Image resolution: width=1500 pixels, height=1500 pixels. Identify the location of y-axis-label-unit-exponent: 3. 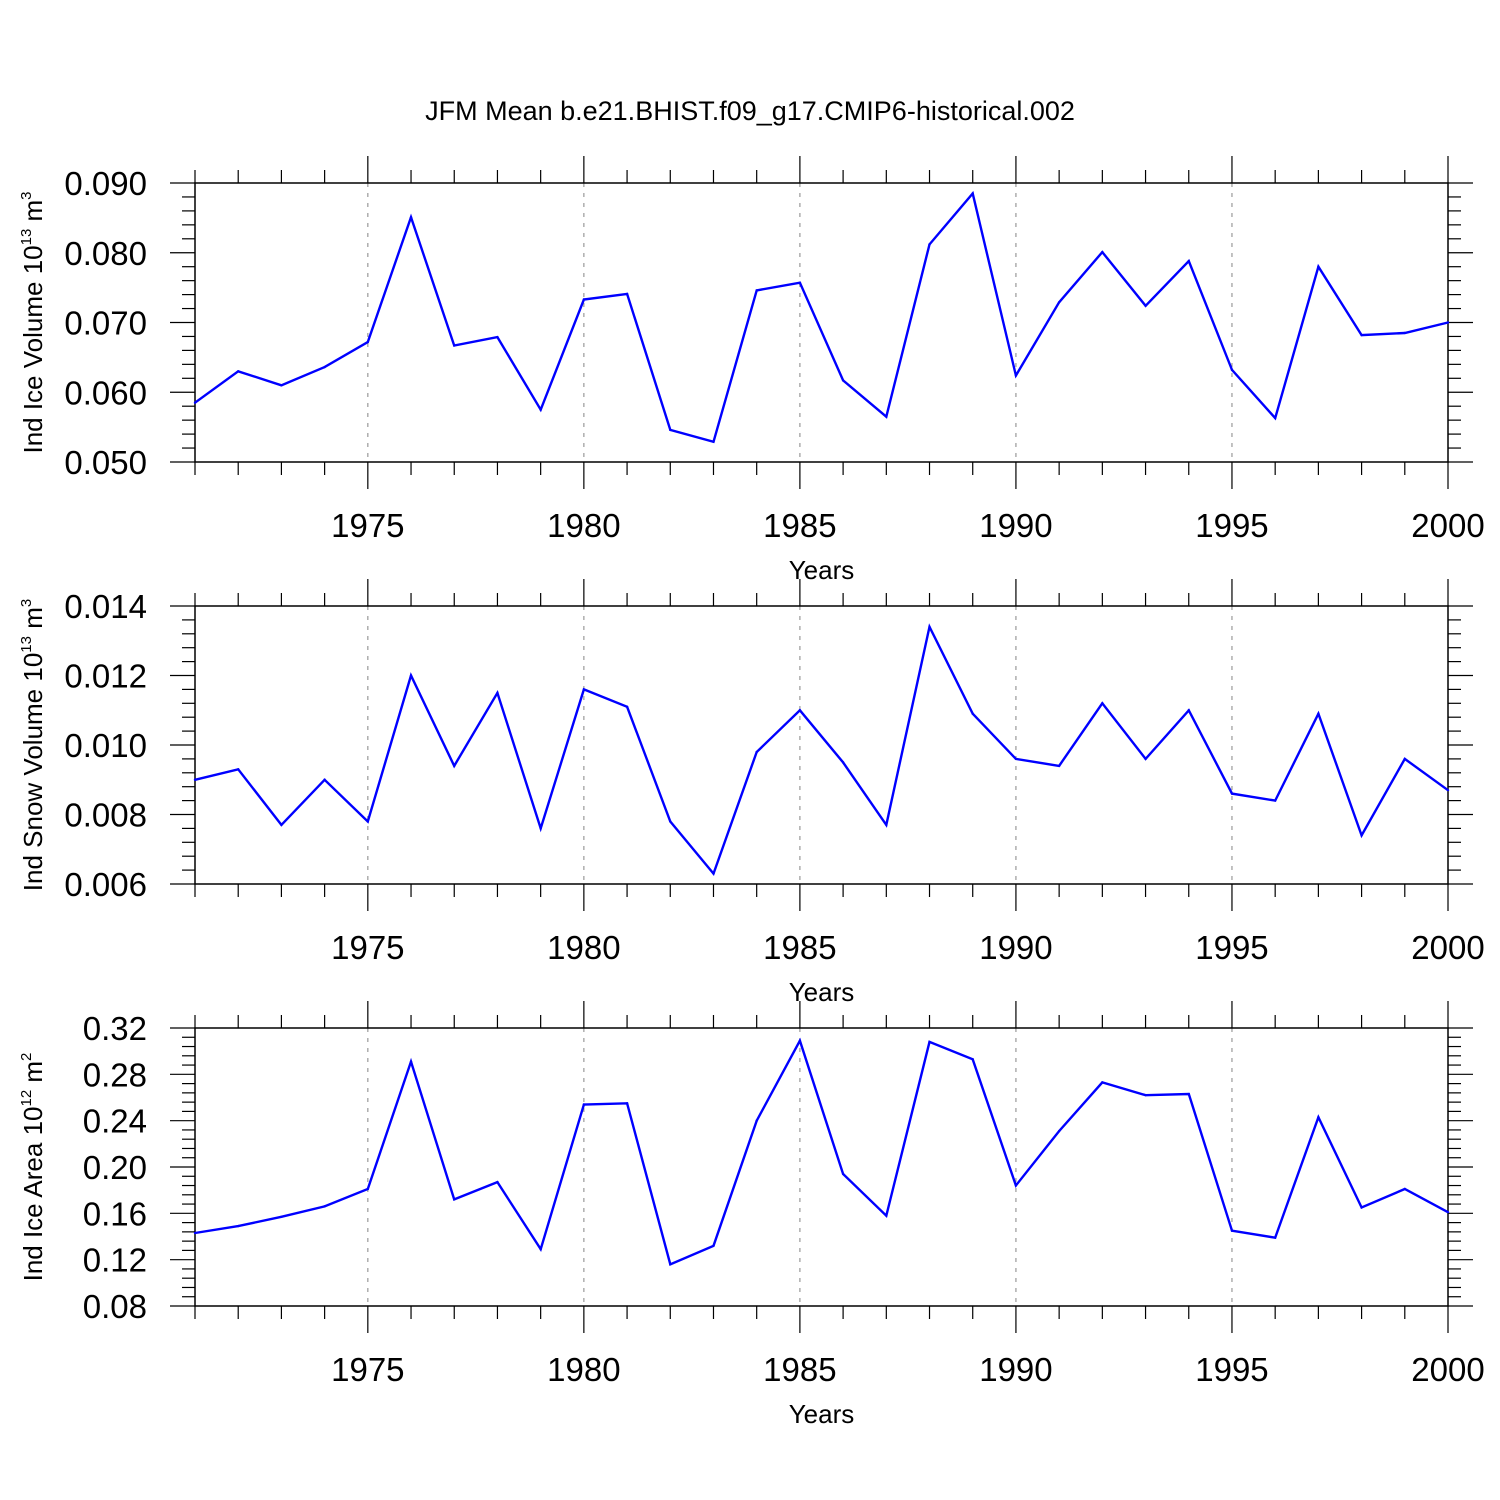
(26, 195).